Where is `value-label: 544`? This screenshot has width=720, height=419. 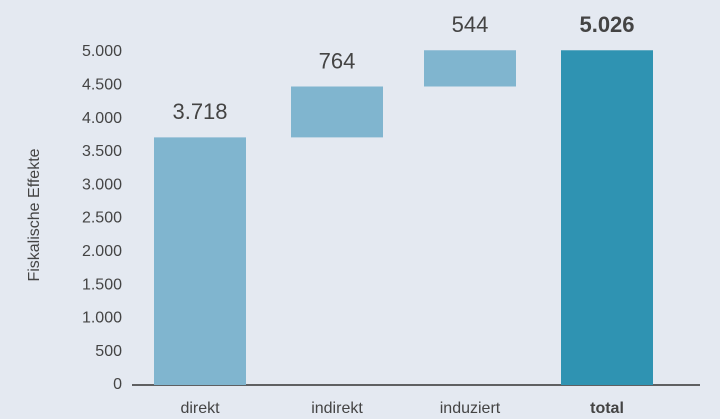
value-label: 544 is located at coordinates (470, 24).